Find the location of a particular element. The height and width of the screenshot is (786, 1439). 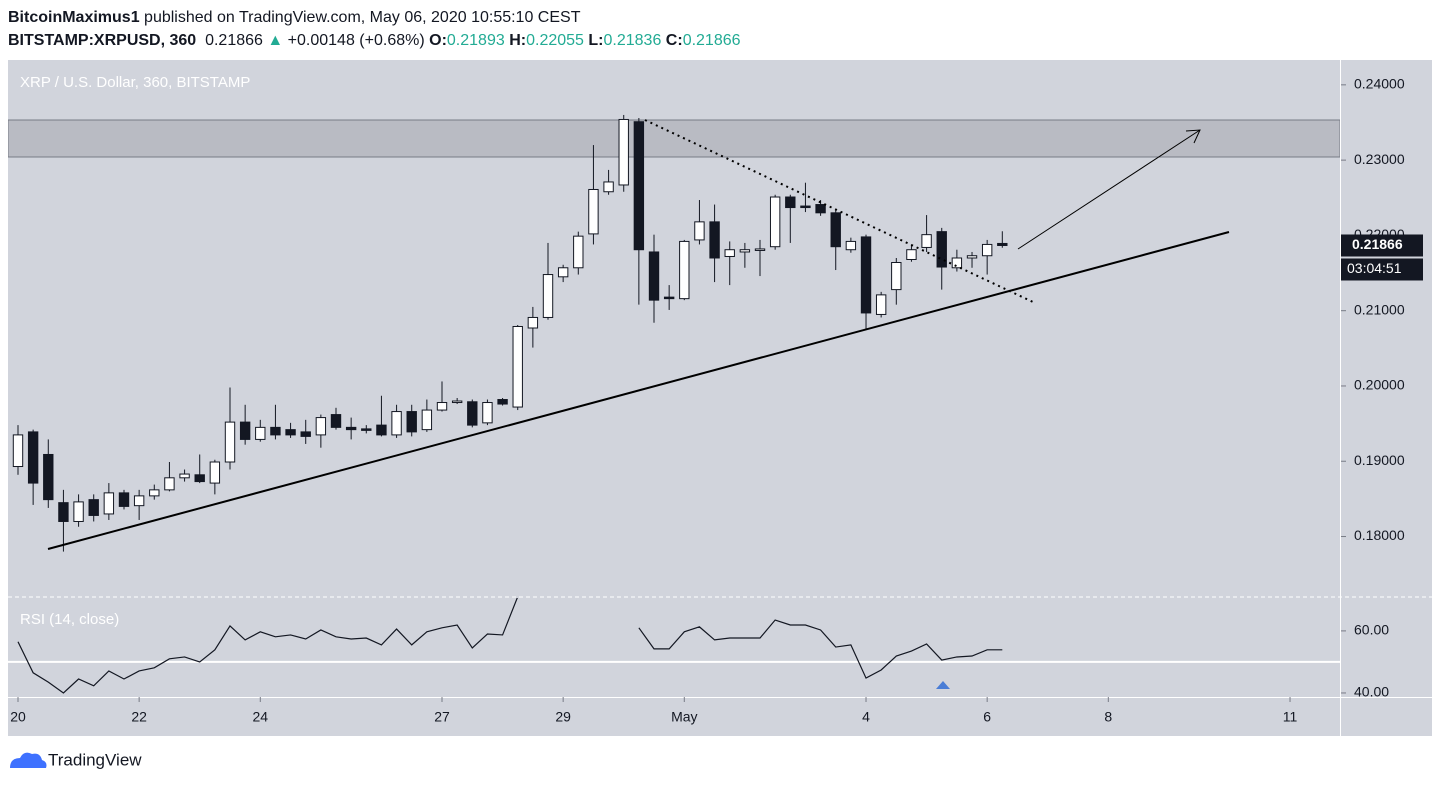

ohlc-value: 0.21866 is located at coordinates (711, 40).